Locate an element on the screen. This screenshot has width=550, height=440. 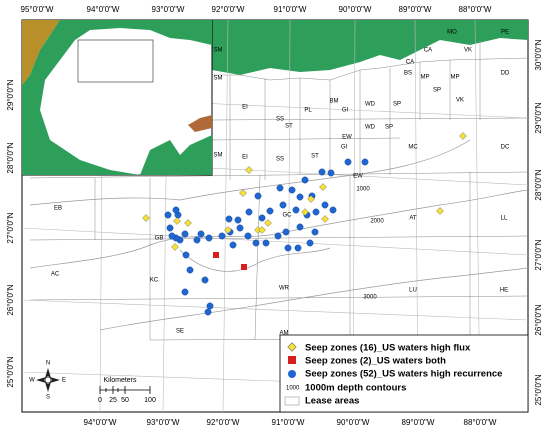
lease-label: CA is located at coordinates (428, 51).